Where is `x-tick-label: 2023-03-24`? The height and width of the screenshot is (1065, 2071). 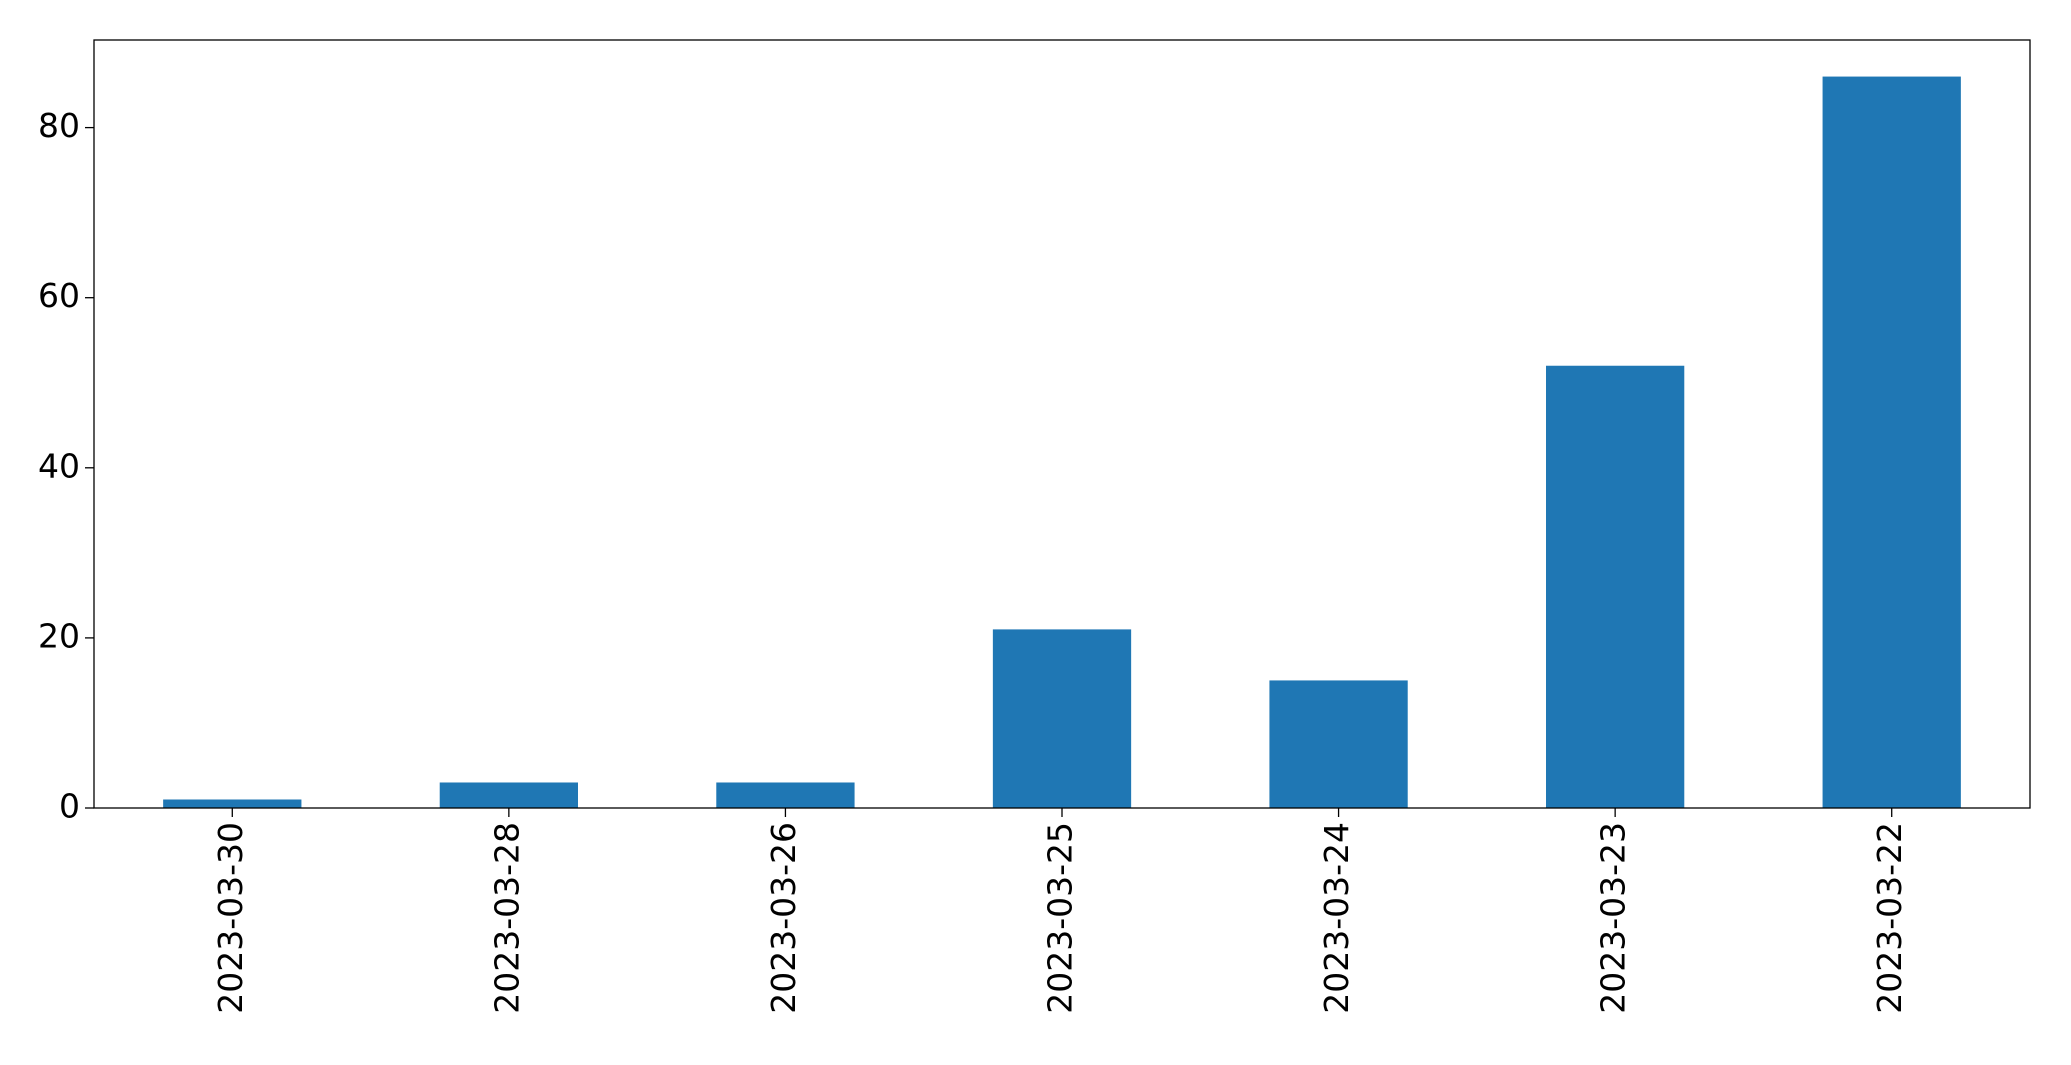 x-tick-label: 2023-03-24 is located at coordinates (1336, 918).